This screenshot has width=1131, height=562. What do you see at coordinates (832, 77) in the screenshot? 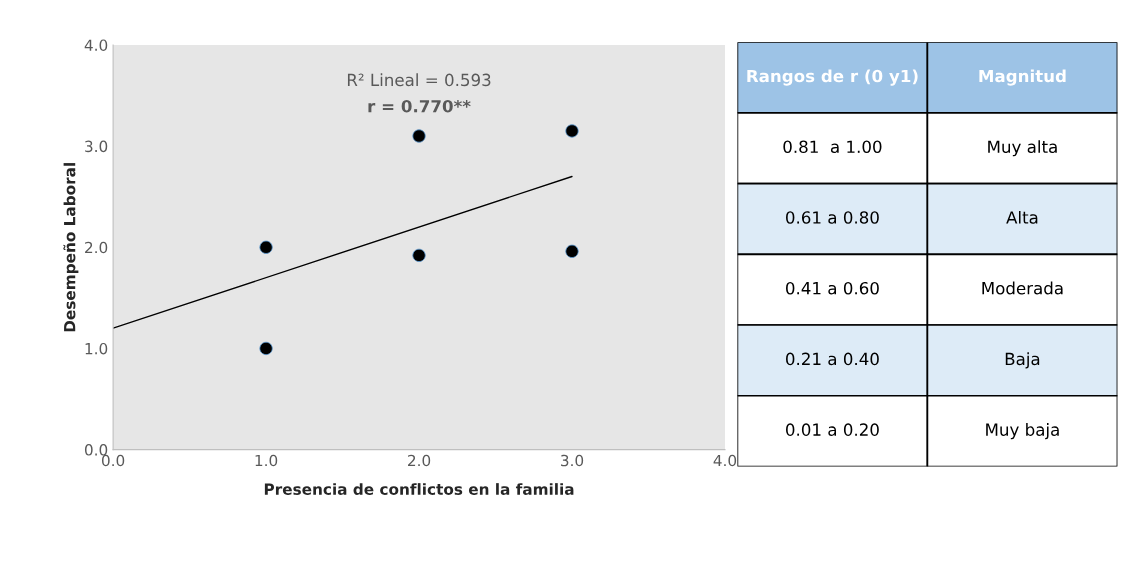
I see `text: Rangos de r (0 y1)` at bounding box center [832, 77].